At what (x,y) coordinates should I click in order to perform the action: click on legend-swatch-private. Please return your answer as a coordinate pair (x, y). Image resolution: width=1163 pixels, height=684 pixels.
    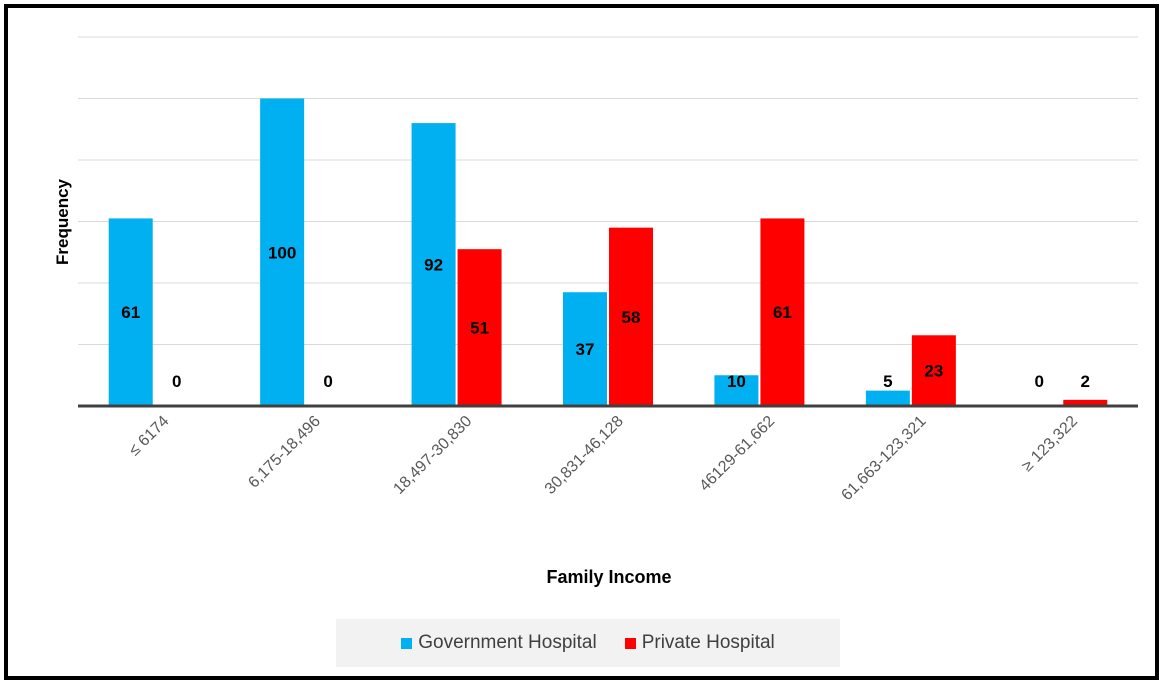
    Looking at the image, I should click on (630, 643).